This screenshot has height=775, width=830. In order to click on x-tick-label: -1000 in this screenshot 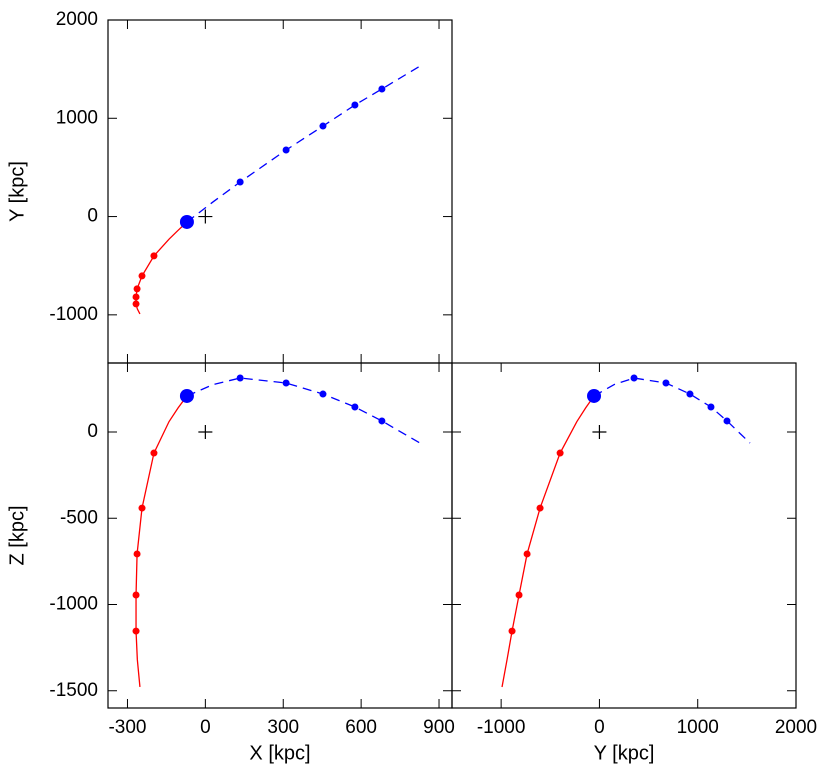, I will do `click(501, 727)`.